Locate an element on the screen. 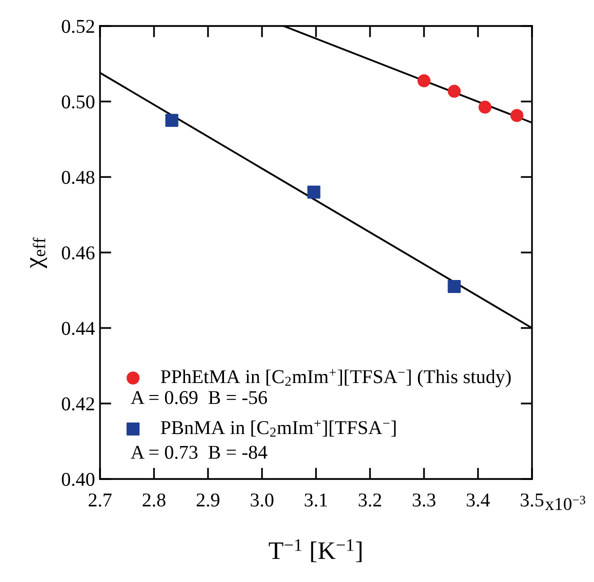  x-tick-label: 3.0 is located at coordinates (262, 500).